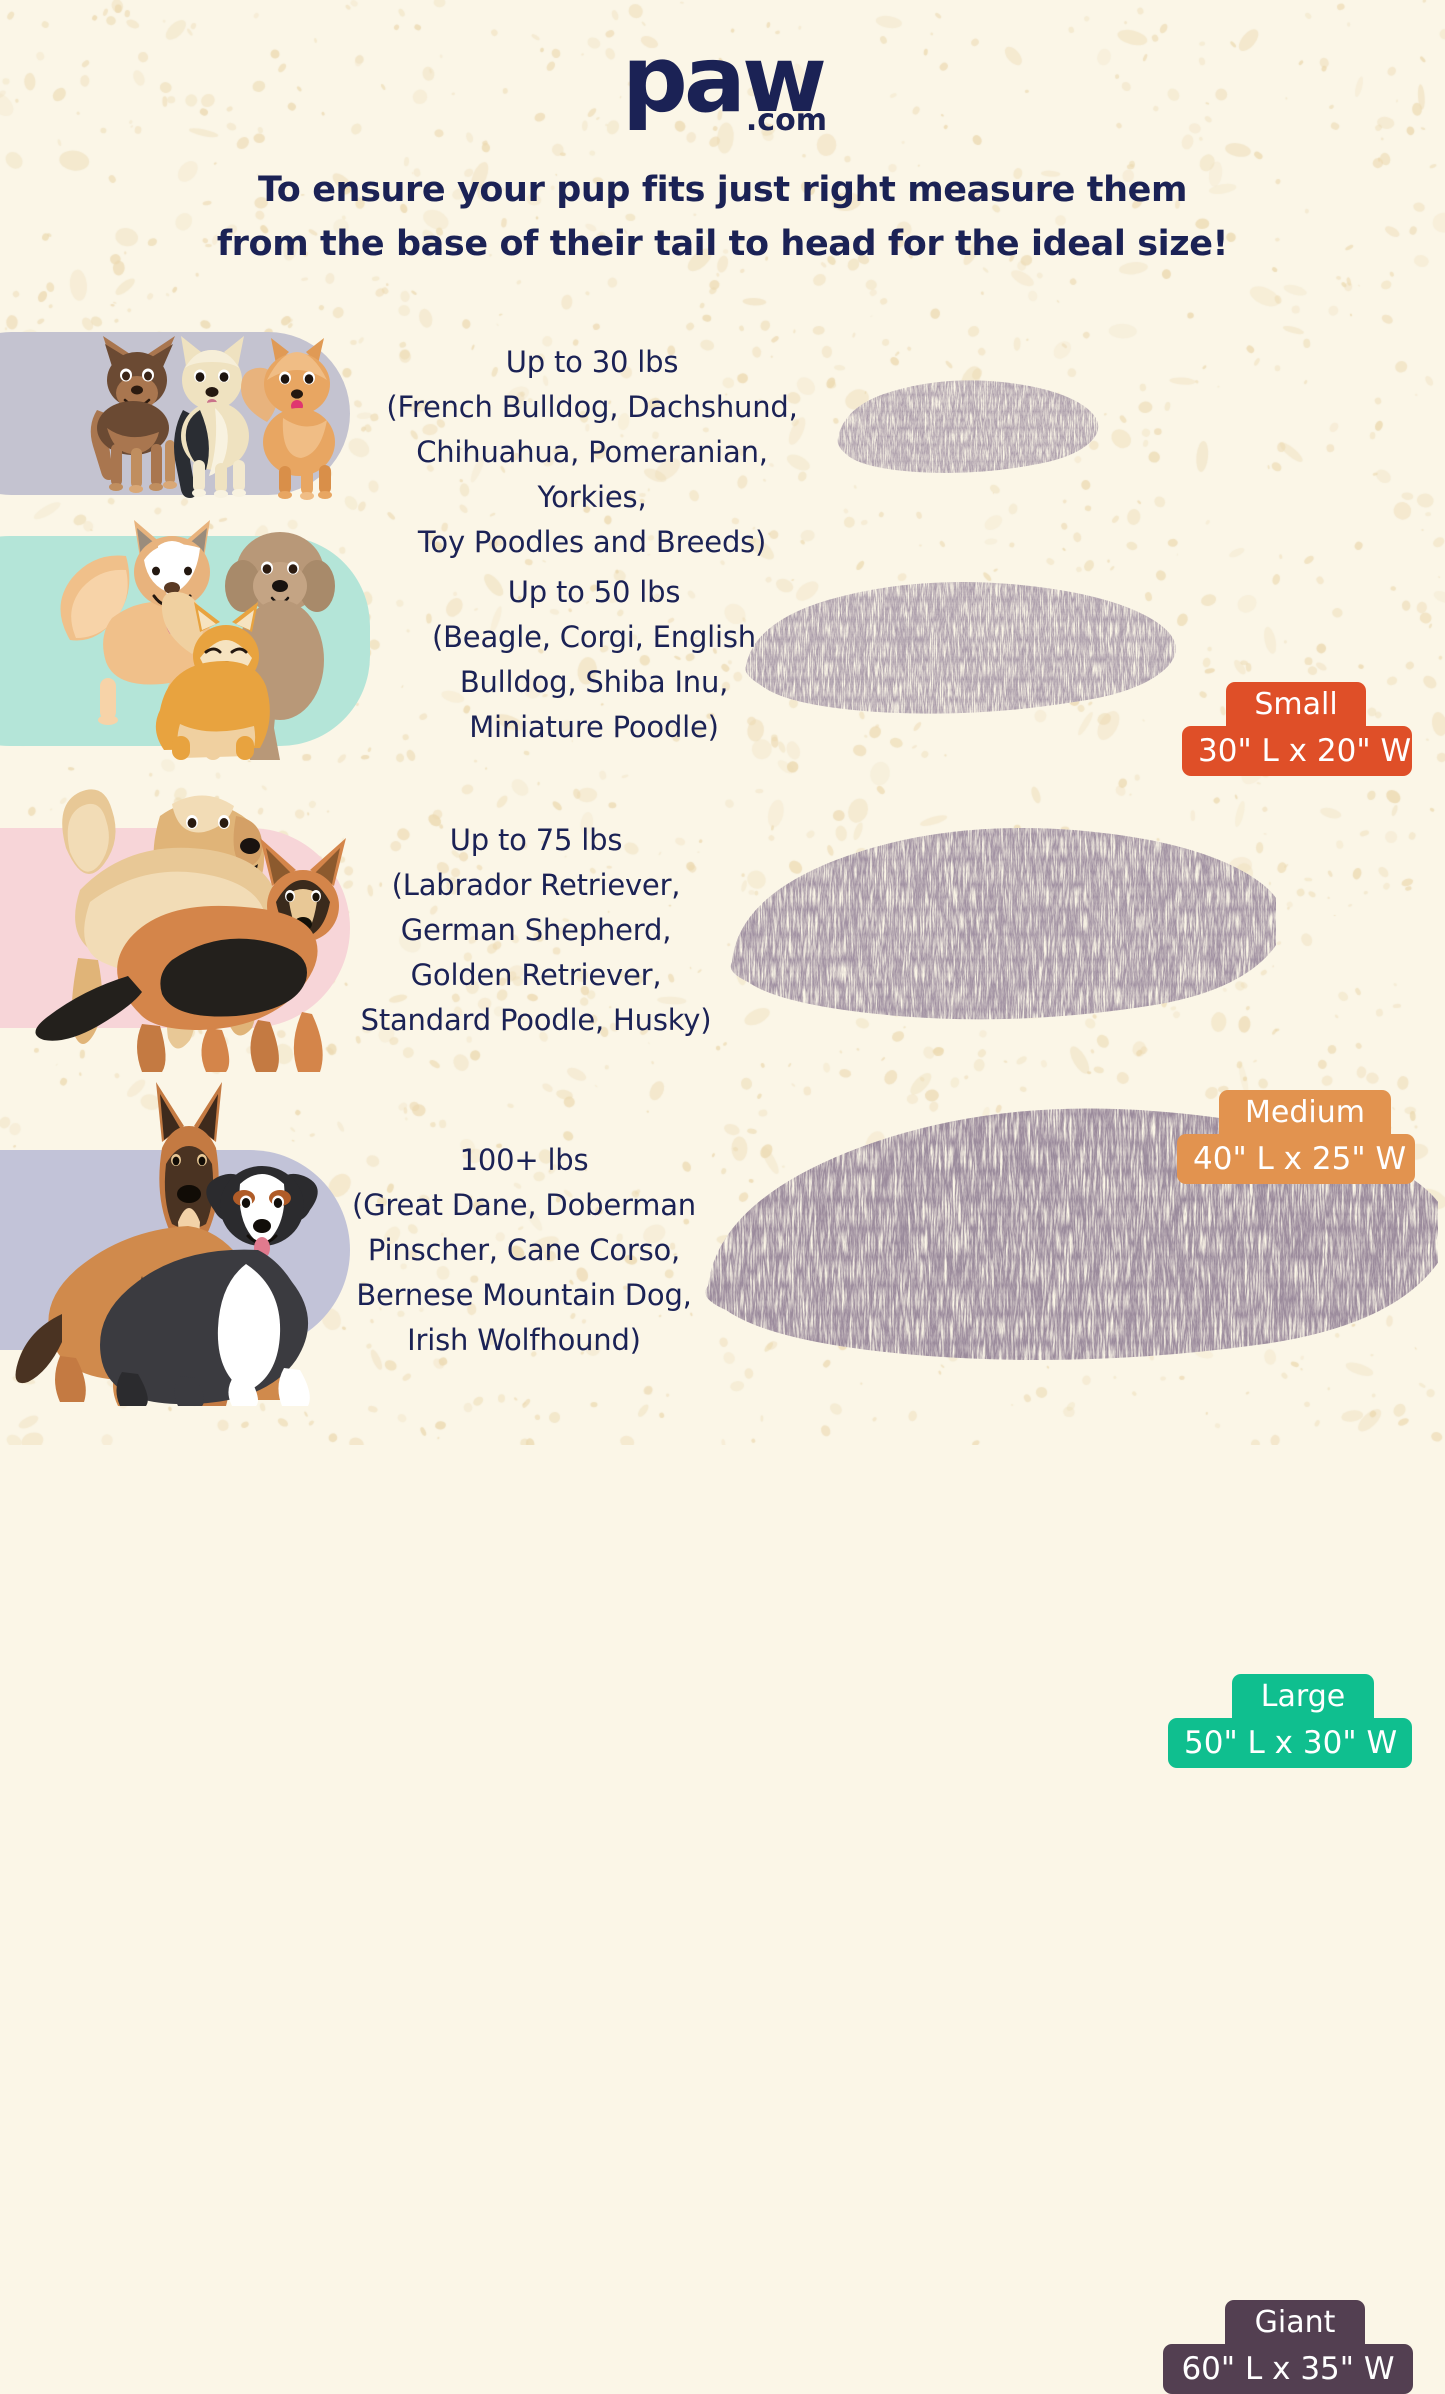 The width and height of the screenshot is (1445, 2394). I want to click on brand-logo: paw .com, so click(722, 85).